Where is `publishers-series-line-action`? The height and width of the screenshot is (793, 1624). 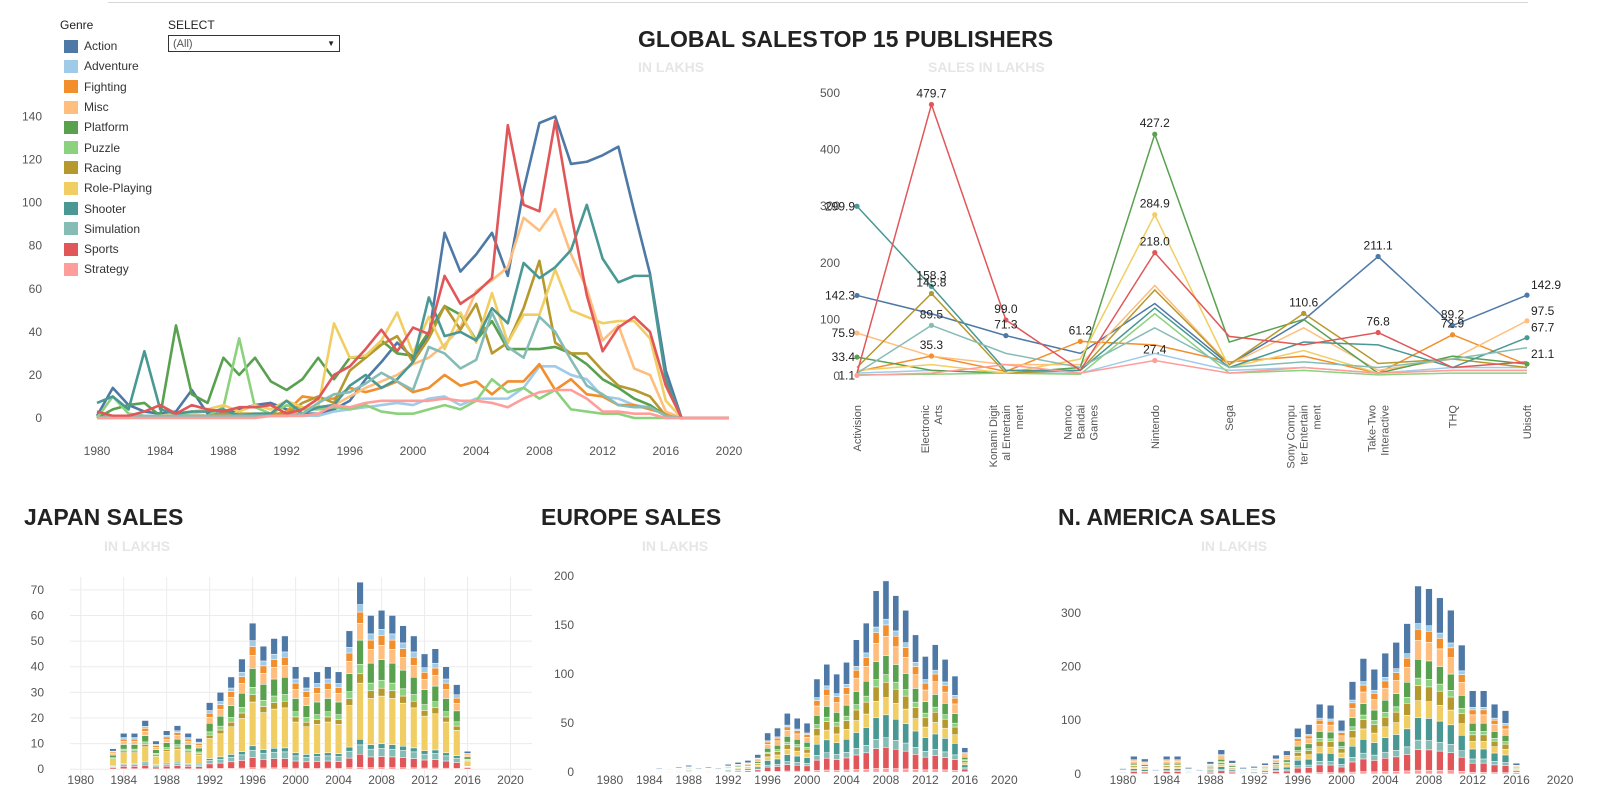 publishers-series-line-action is located at coordinates (1192, 310).